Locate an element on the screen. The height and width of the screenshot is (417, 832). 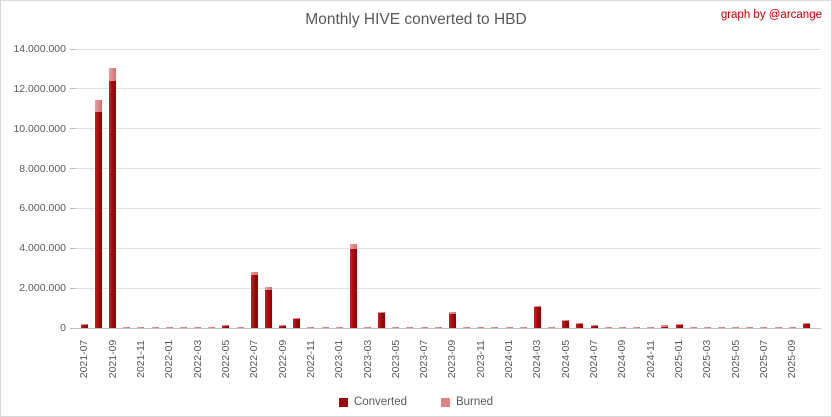
legend-item-converted: Converted is located at coordinates (372, 402).